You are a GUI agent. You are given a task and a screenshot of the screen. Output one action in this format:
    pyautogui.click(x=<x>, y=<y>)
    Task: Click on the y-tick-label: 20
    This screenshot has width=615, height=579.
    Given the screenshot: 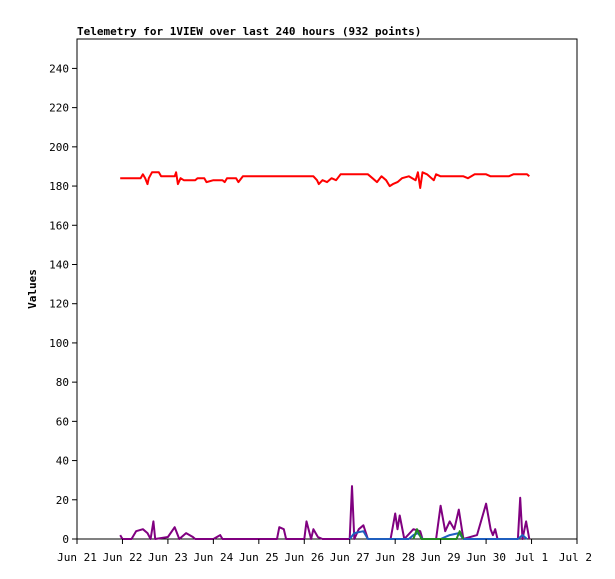 What is the action you would take?
    pyautogui.click(x=62, y=500)
    